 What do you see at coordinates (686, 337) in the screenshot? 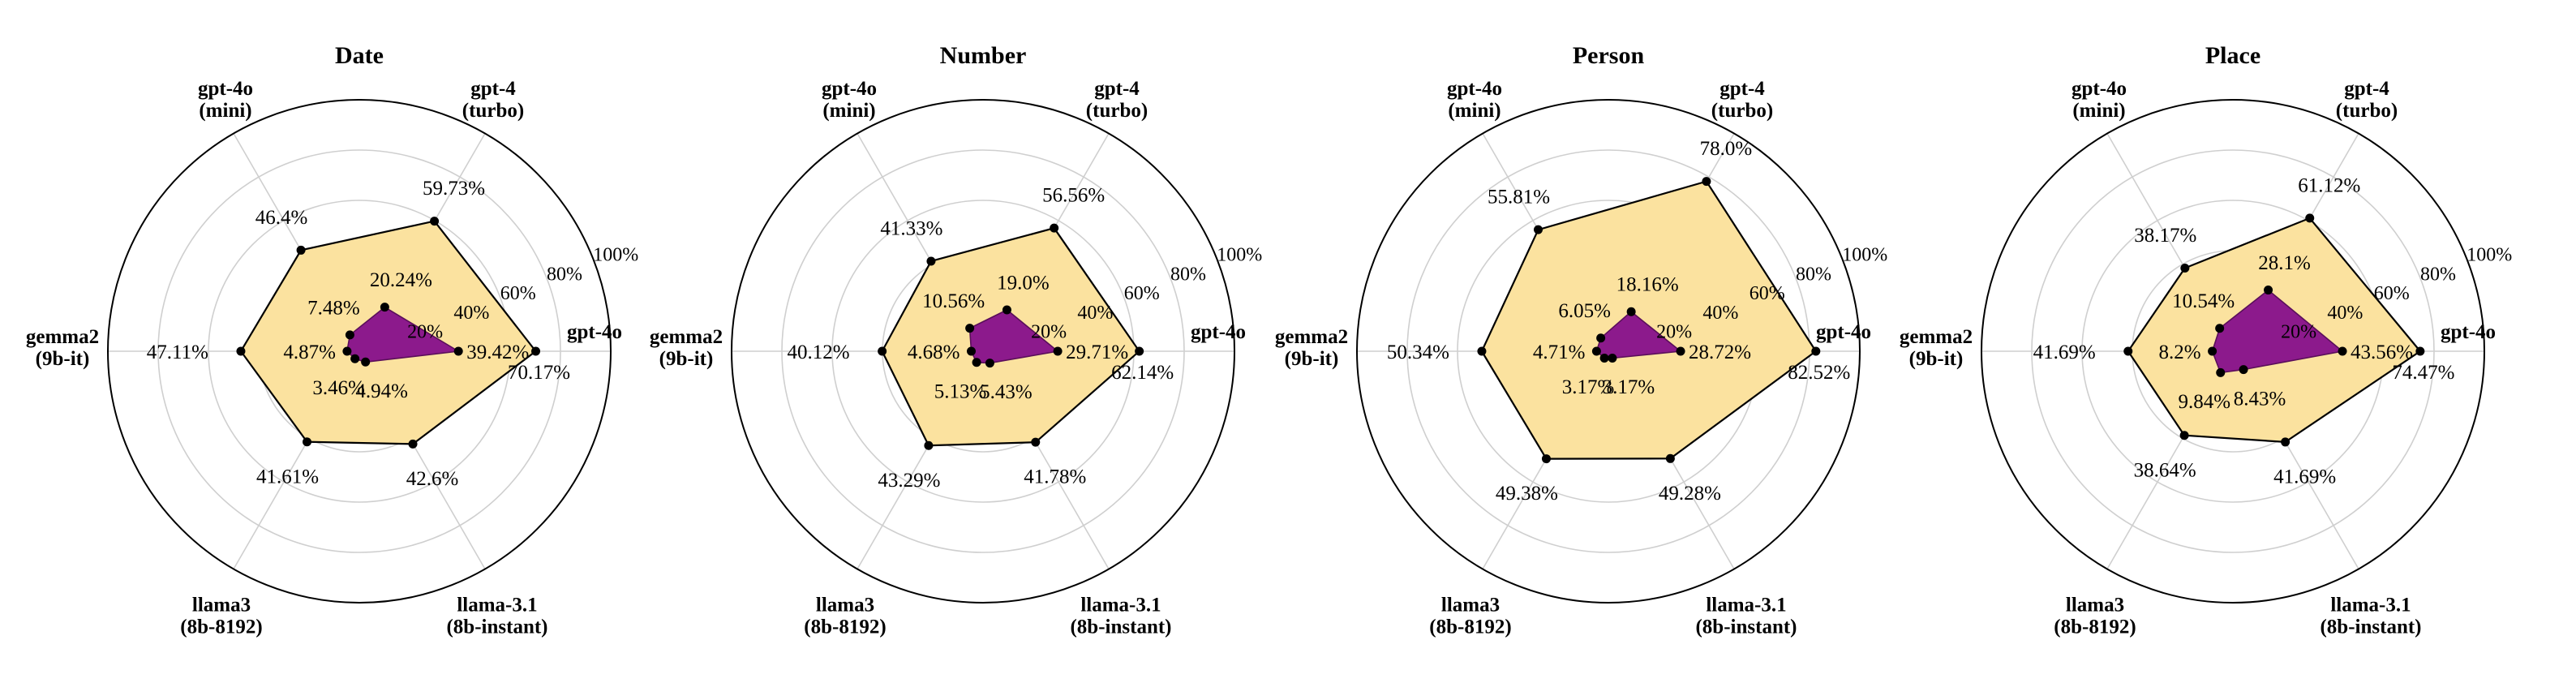
I see `axis-name-label: gemma2` at bounding box center [686, 337].